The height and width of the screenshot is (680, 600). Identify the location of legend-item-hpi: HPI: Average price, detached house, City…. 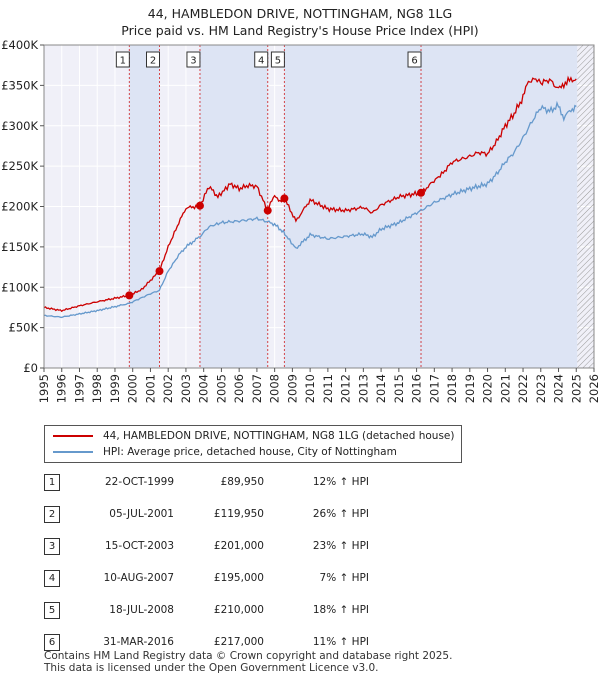
(225, 452).